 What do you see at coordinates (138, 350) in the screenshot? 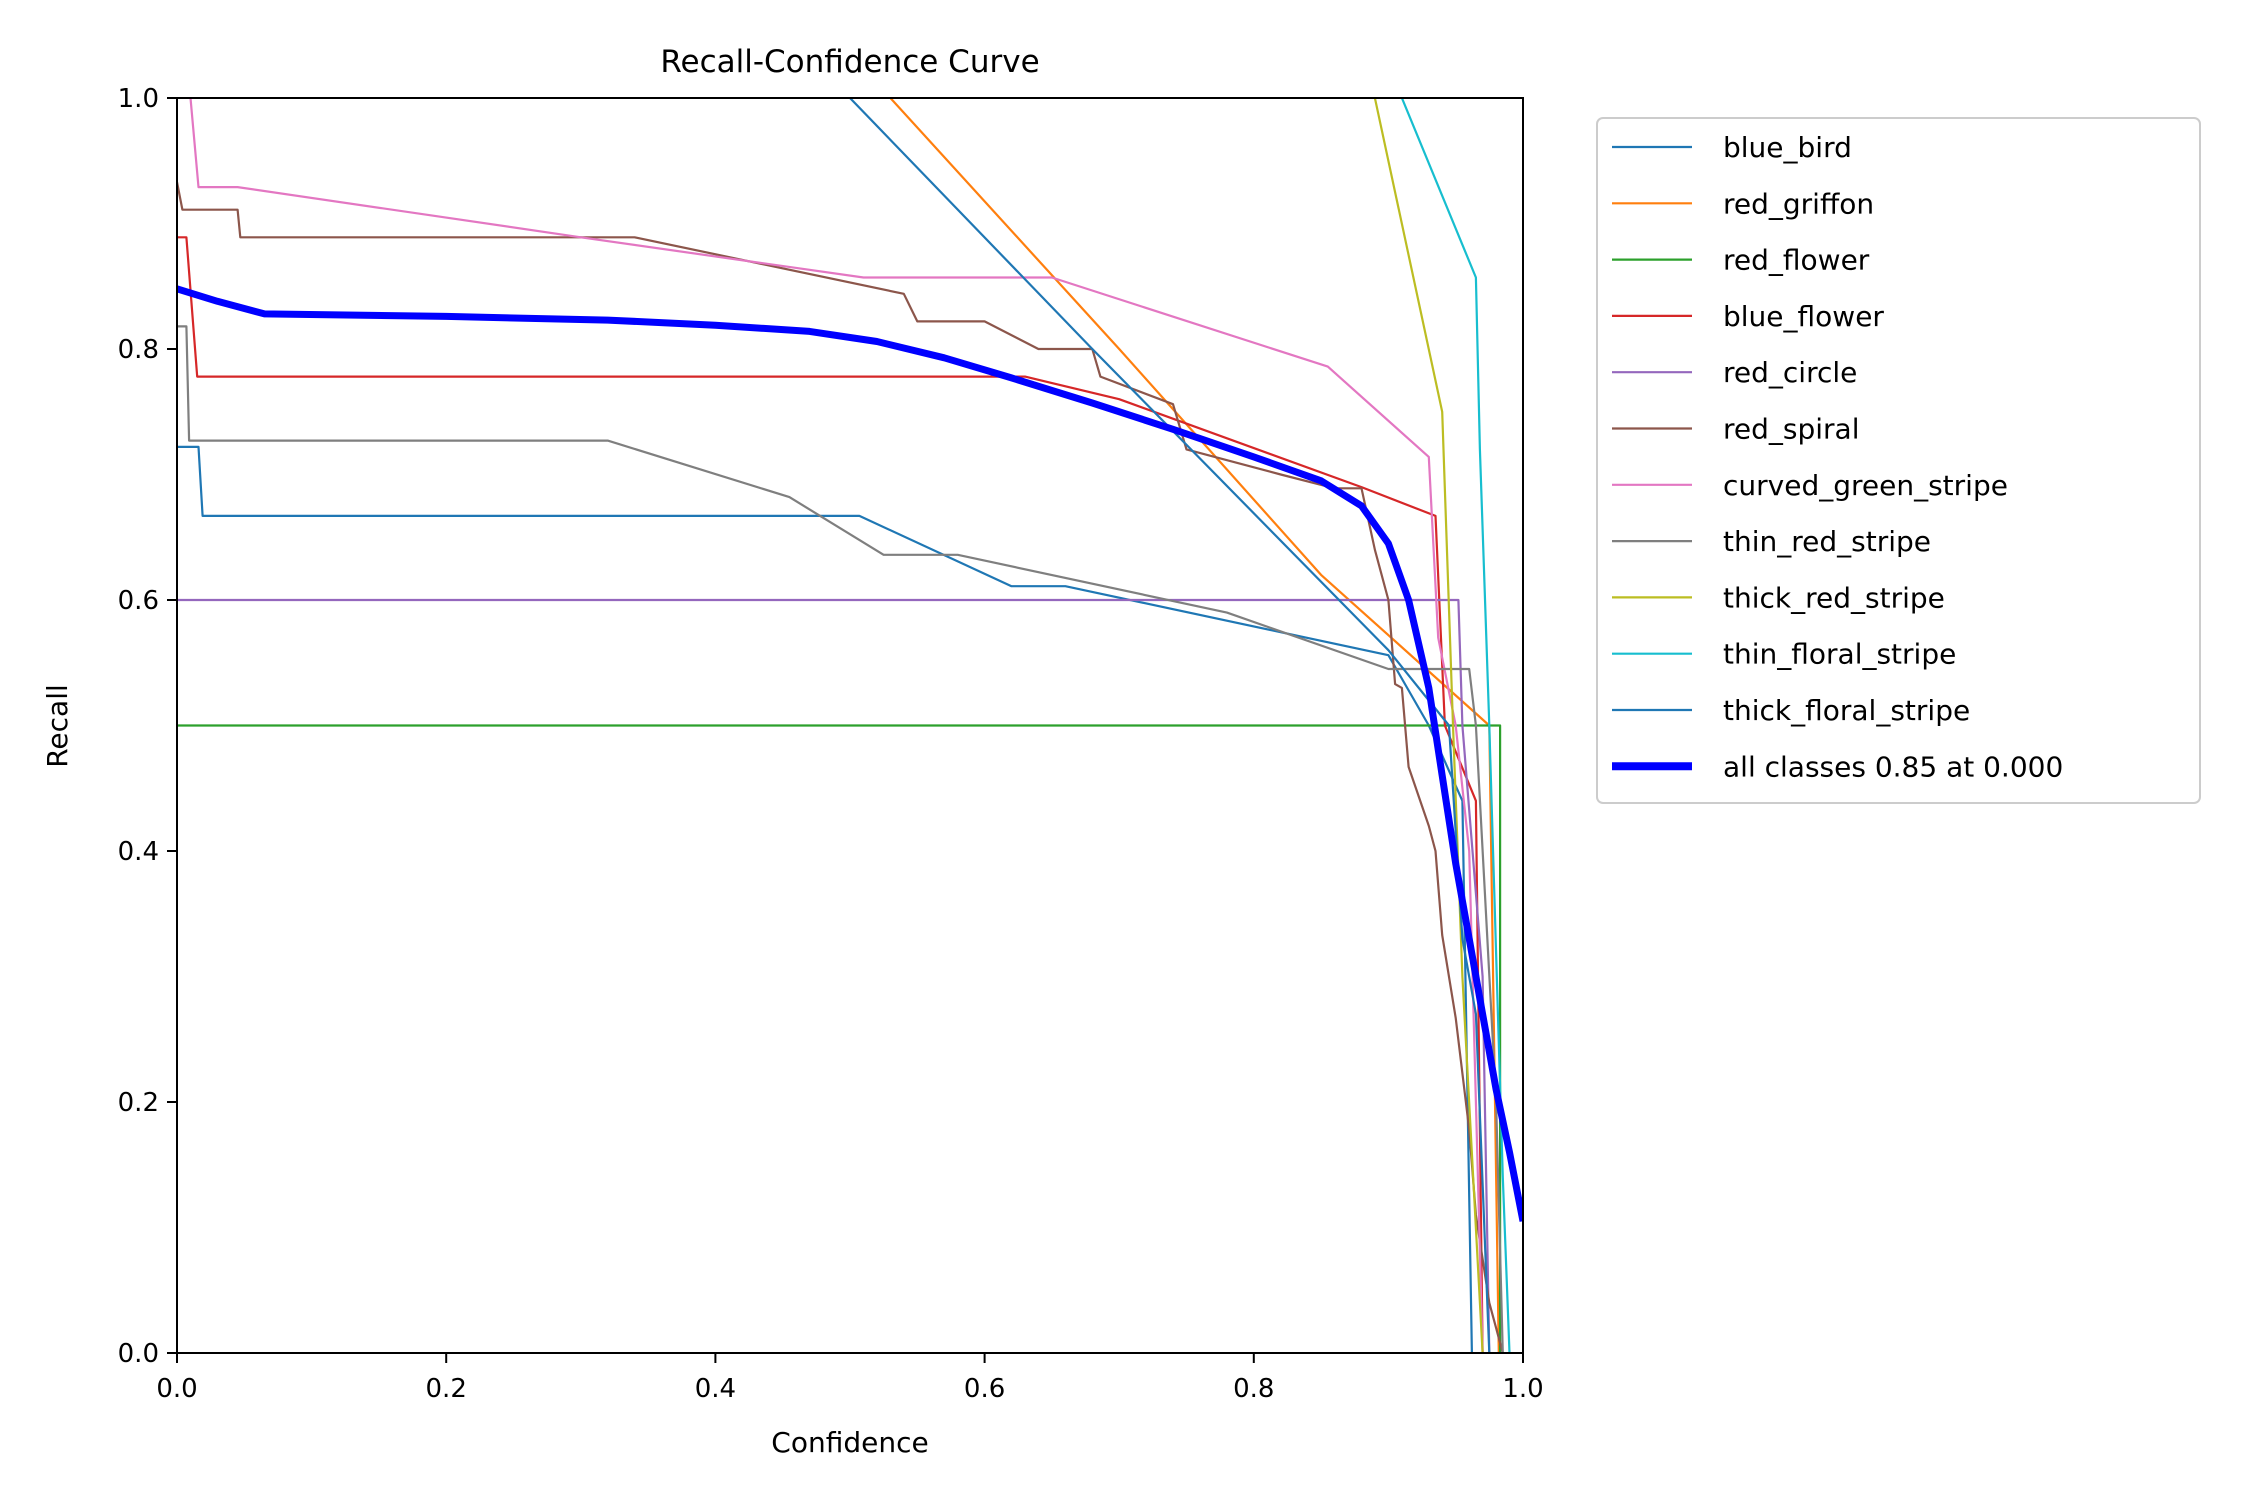
I see `y-tick-label: 0.8` at bounding box center [138, 350].